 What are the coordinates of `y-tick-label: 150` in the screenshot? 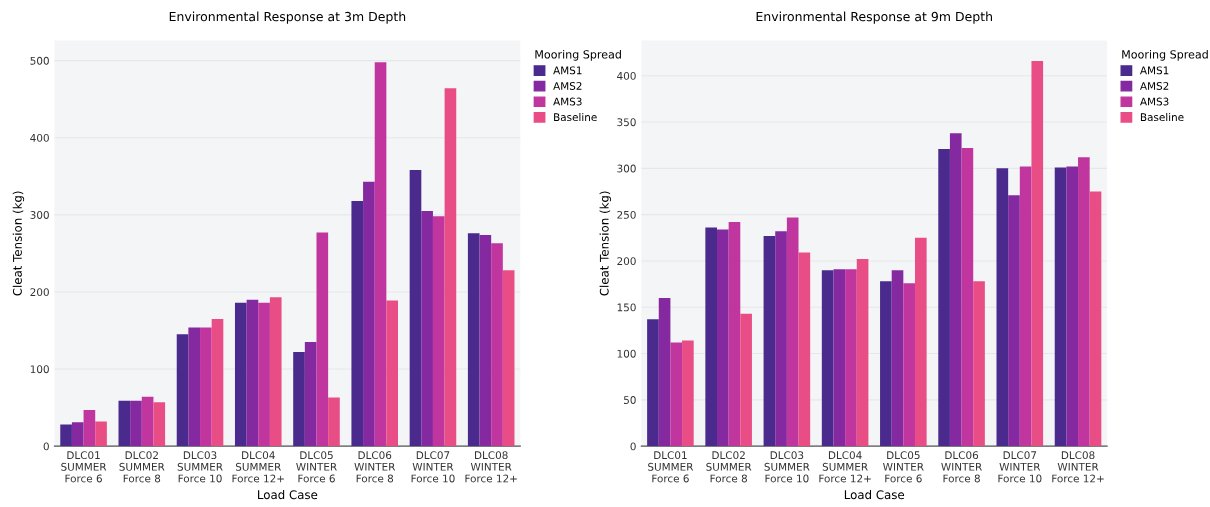 It's located at (626, 307).